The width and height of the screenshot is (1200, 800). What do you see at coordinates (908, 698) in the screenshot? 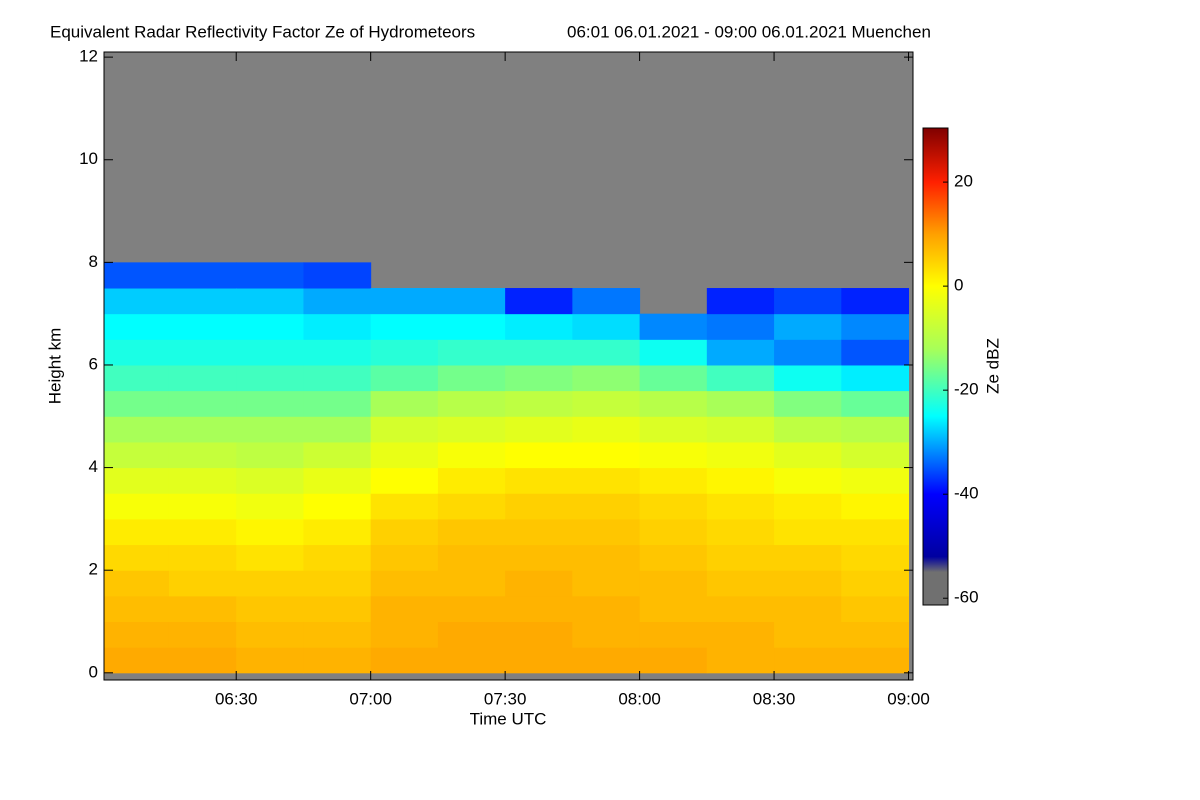
I see `x-tick-label: 09:00` at bounding box center [908, 698].